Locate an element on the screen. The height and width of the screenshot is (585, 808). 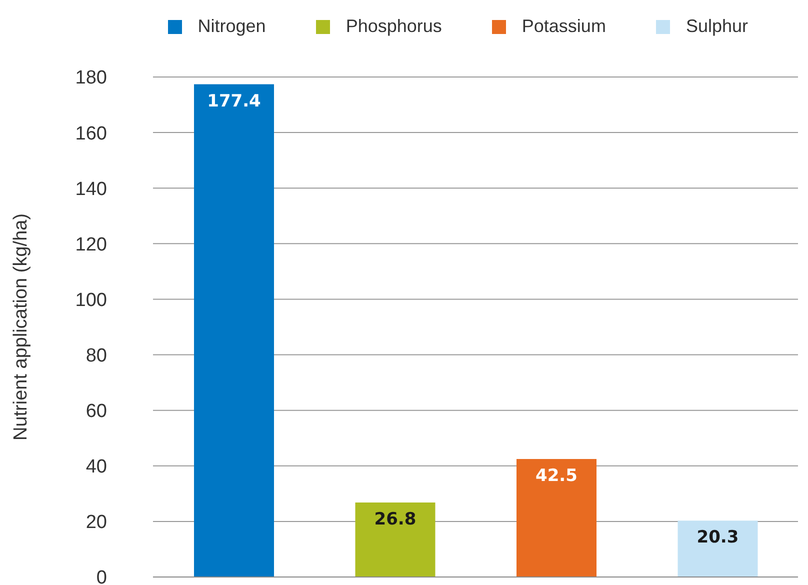
legend-label: Nitrogen is located at coordinates (232, 26).